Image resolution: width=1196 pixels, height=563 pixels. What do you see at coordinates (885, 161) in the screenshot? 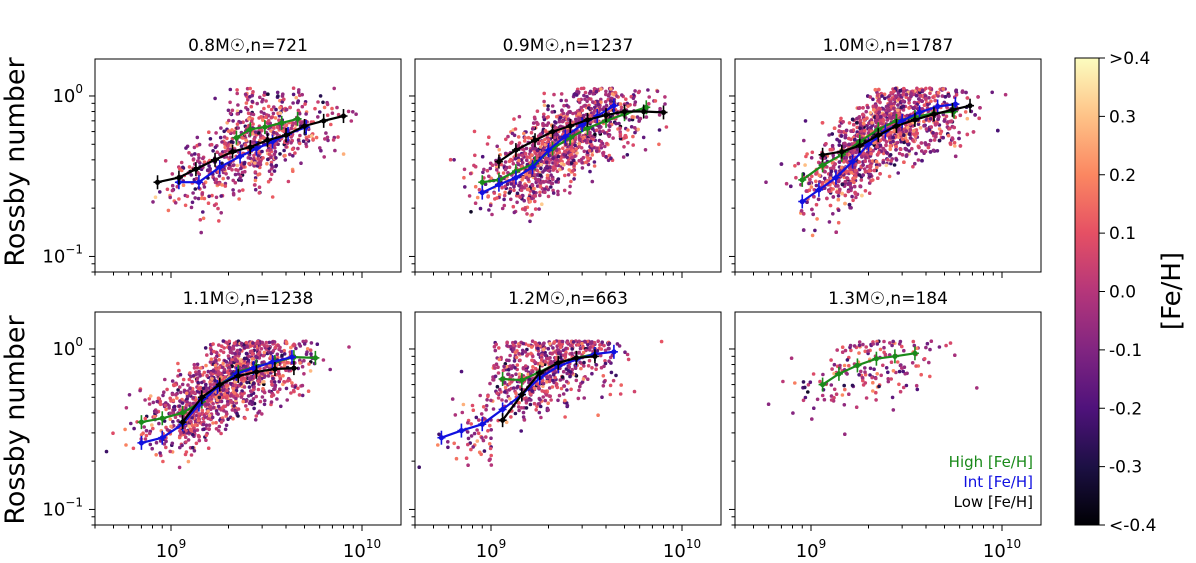
I see `scatter-points` at bounding box center [885, 161].